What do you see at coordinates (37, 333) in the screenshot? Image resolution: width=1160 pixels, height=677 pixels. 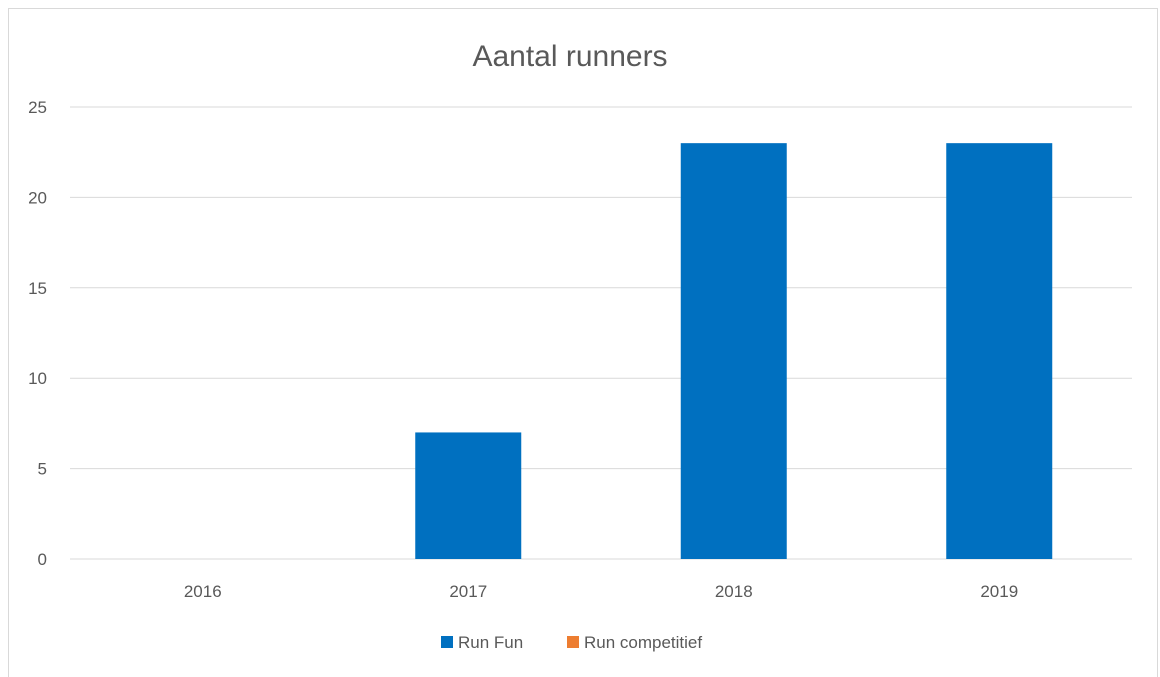 I see `y-axis-ticks: 0 5 10 15 20 25` at bounding box center [37, 333].